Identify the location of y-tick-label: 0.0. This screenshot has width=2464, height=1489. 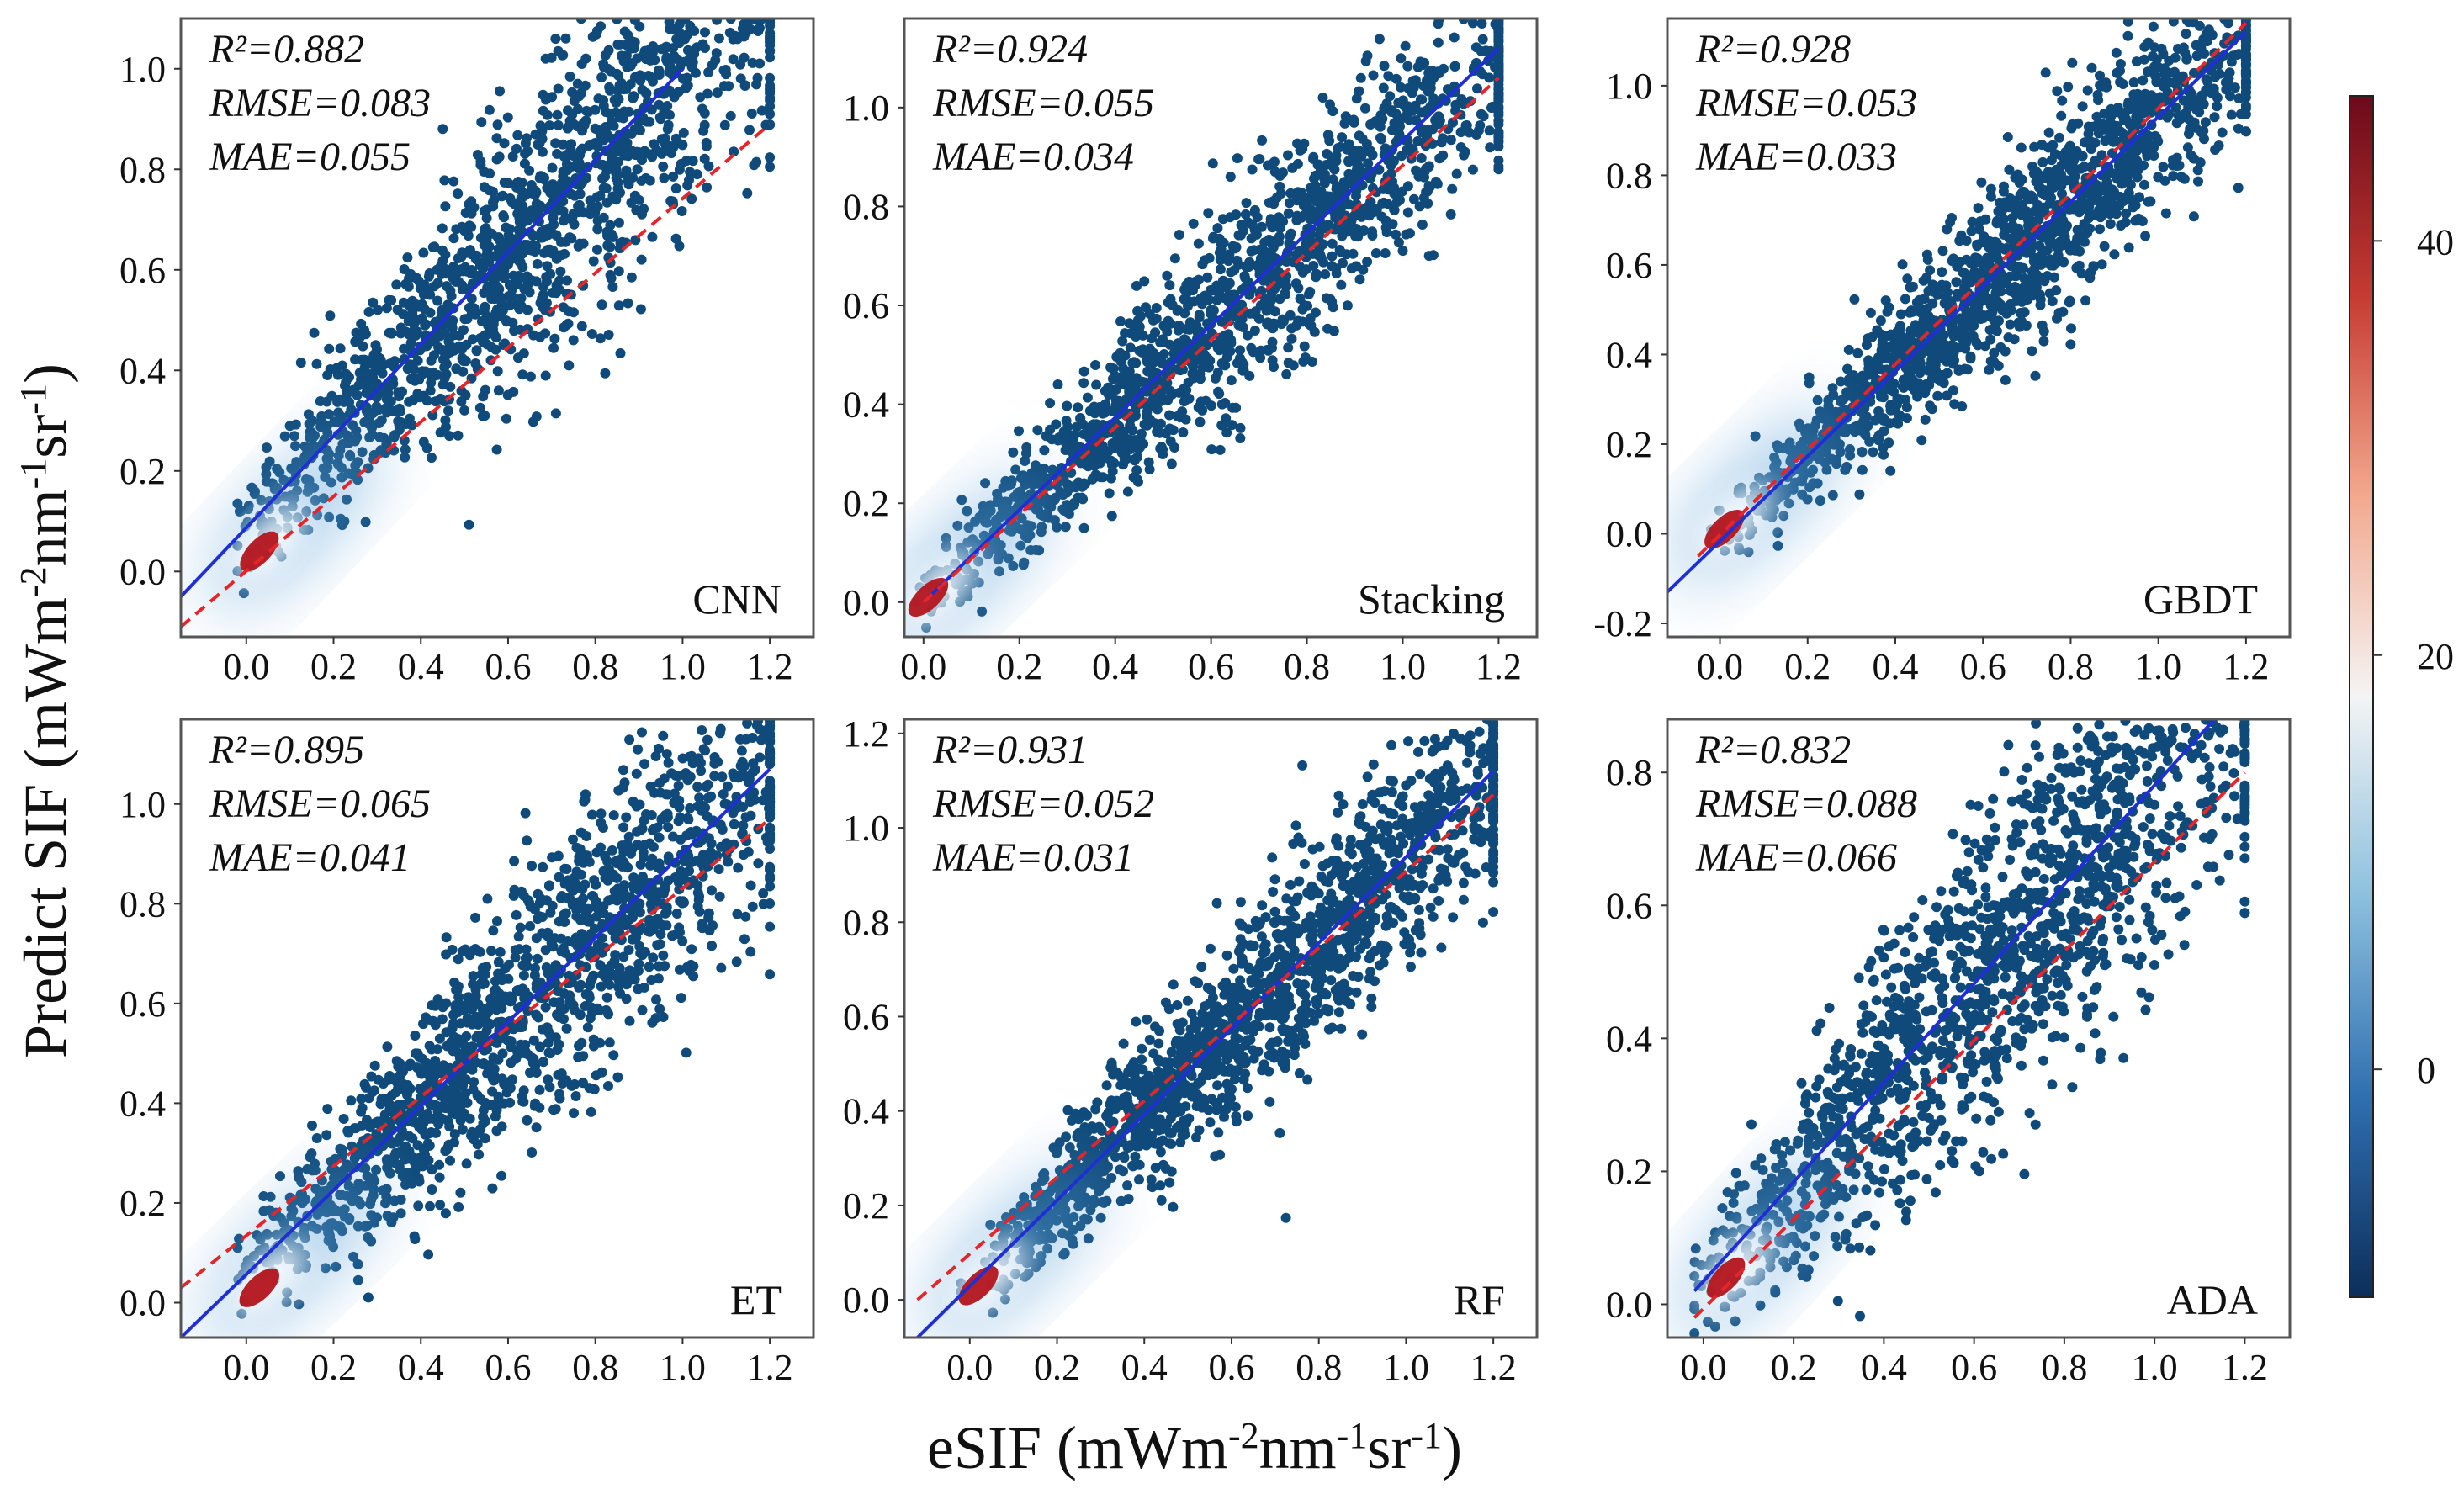
(1629, 534).